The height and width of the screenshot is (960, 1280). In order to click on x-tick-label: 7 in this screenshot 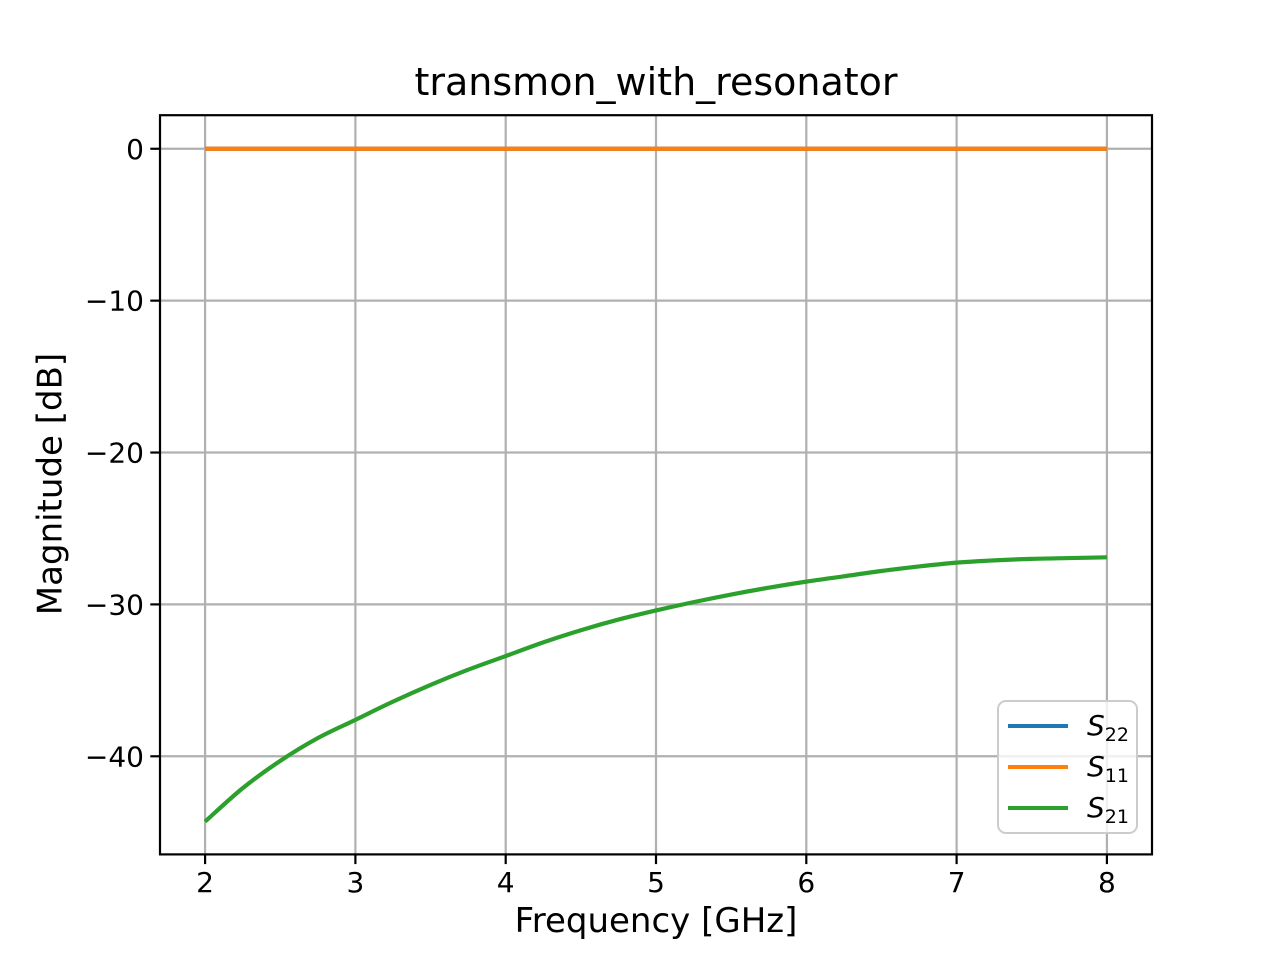, I will do `click(957, 882)`.